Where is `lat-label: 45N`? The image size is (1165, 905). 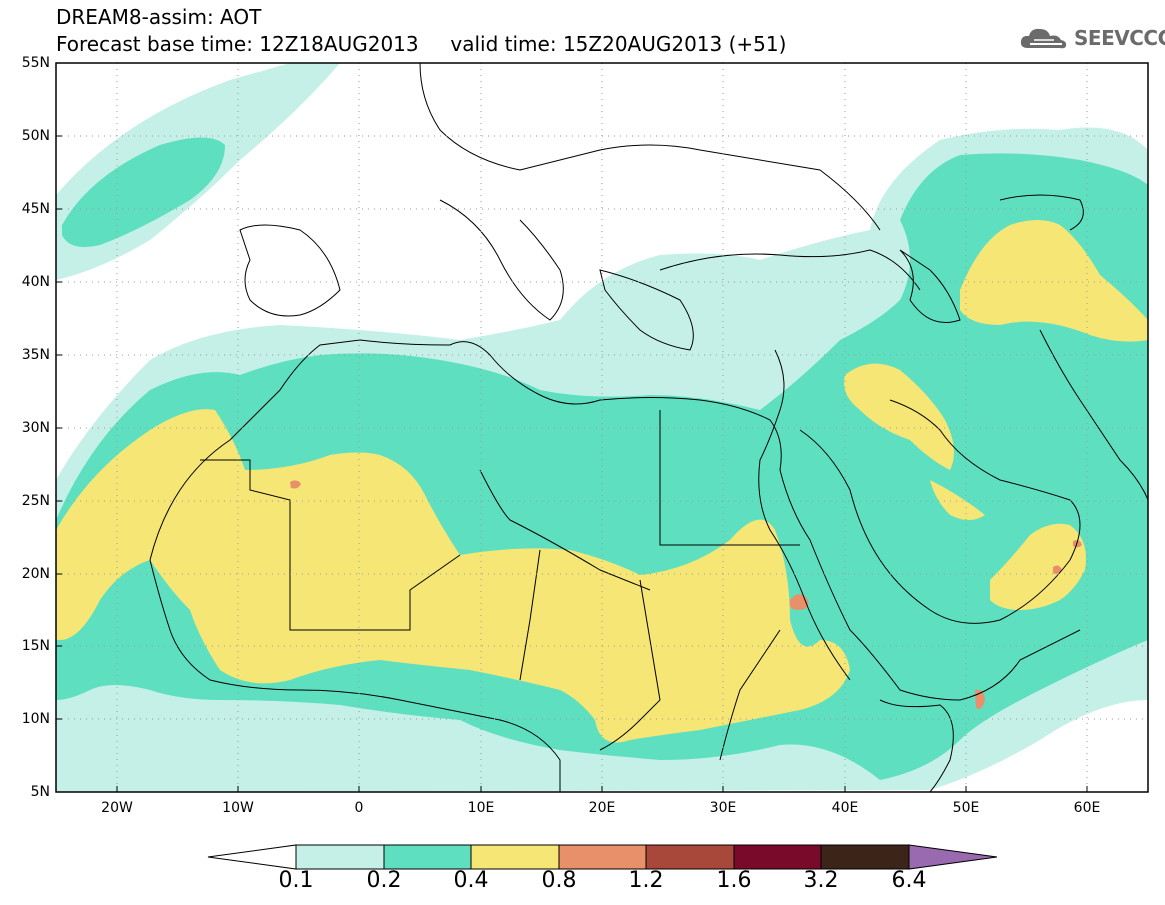
lat-label: 45N is located at coordinates (35, 209).